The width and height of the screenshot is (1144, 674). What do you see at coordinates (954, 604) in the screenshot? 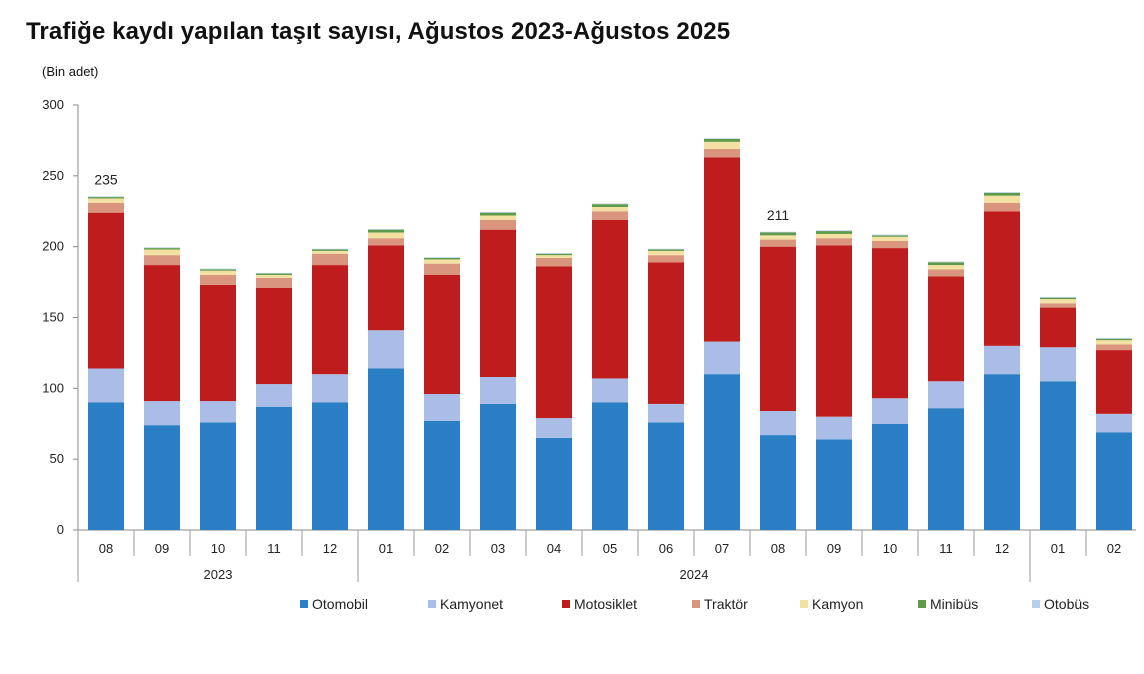
I see `legend-item-label: Minibüs` at bounding box center [954, 604].